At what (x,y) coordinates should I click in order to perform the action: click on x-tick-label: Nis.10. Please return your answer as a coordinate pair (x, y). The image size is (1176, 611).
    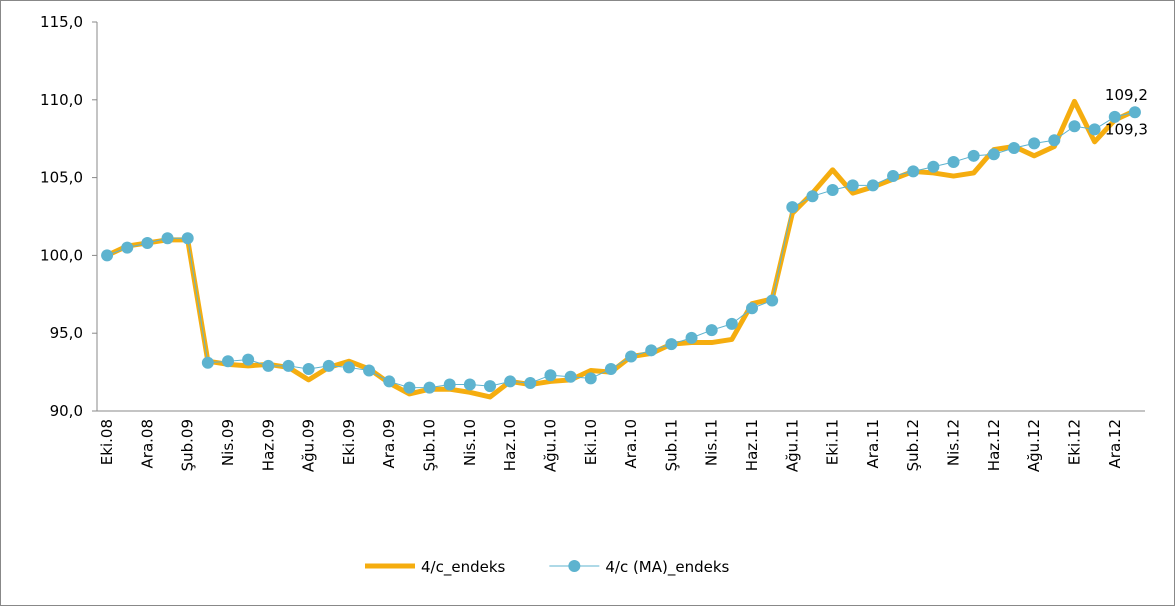
    Looking at the image, I should click on (470, 442).